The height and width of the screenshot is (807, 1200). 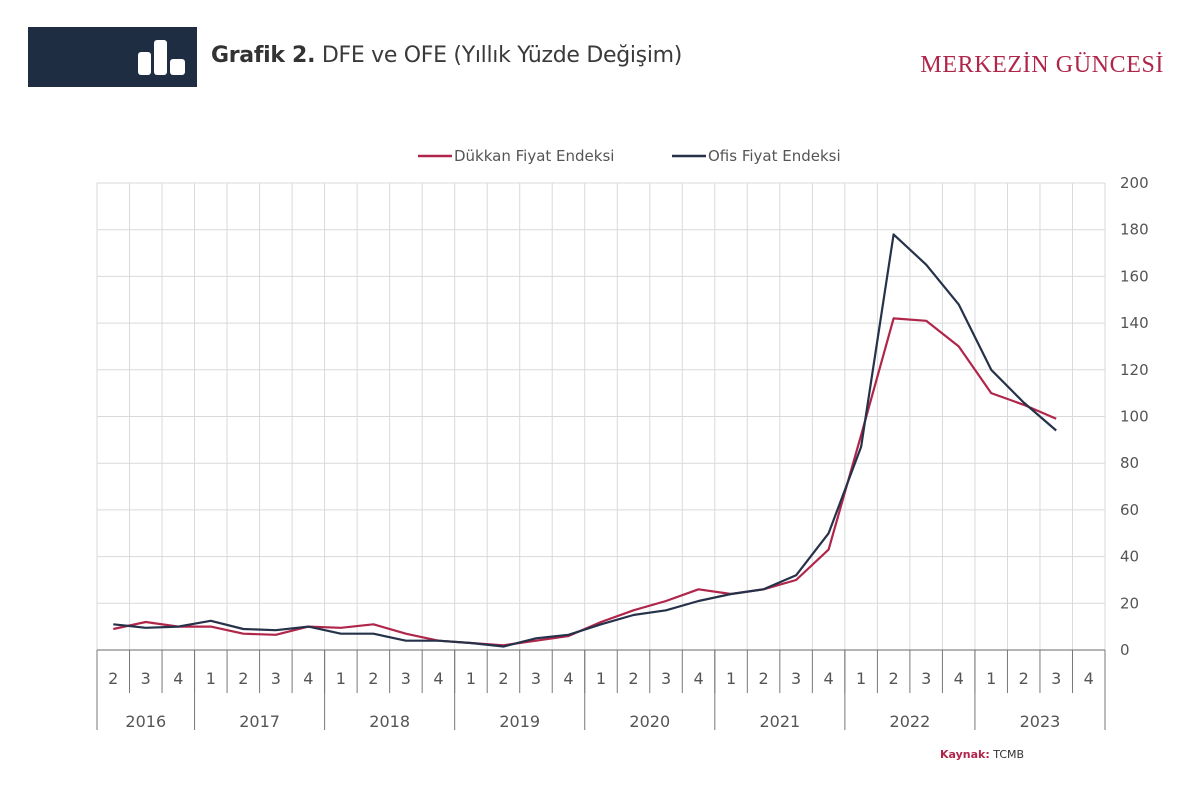 I want to click on x-year-label: 2020, so click(x=649, y=721).